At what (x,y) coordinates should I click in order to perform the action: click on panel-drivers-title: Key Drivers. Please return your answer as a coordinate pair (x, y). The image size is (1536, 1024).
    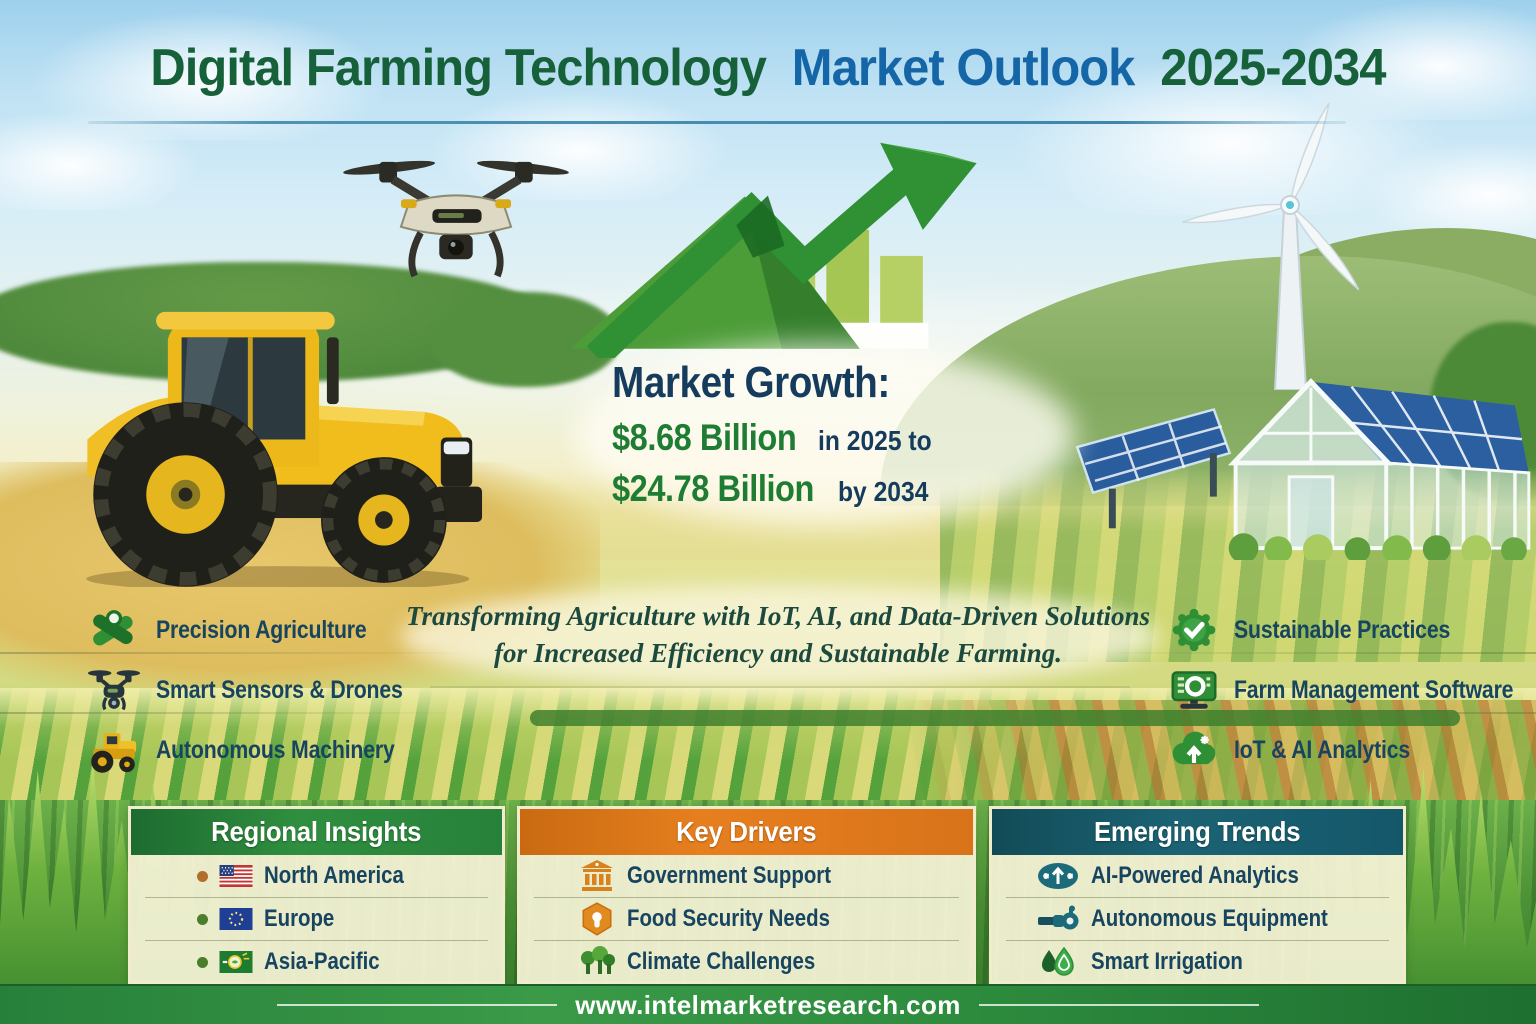
    Looking at the image, I should click on (746, 831).